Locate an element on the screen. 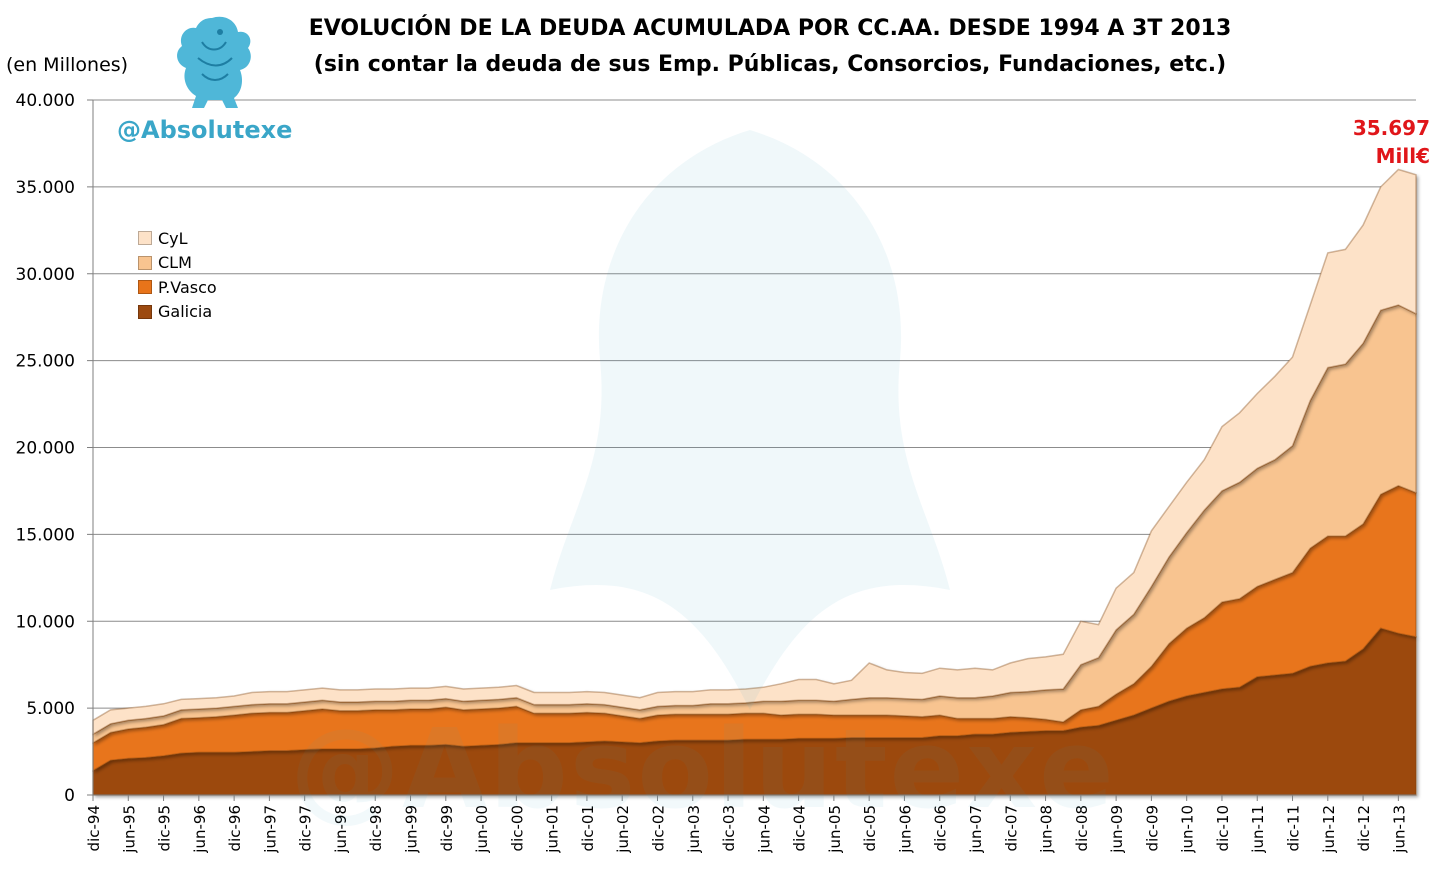 This screenshot has height=870, width=1450. x-tick-label: jun-13 is located at coordinates (1399, 829).